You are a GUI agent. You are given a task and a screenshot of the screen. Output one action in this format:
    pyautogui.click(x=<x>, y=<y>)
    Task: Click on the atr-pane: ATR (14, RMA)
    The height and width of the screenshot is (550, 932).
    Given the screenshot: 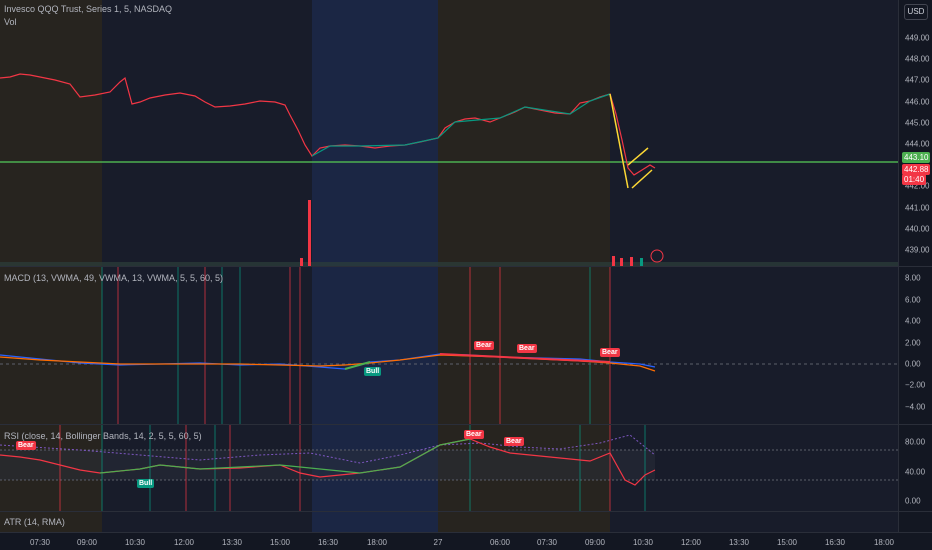 What is the action you would take?
    pyautogui.click(x=449, y=522)
    